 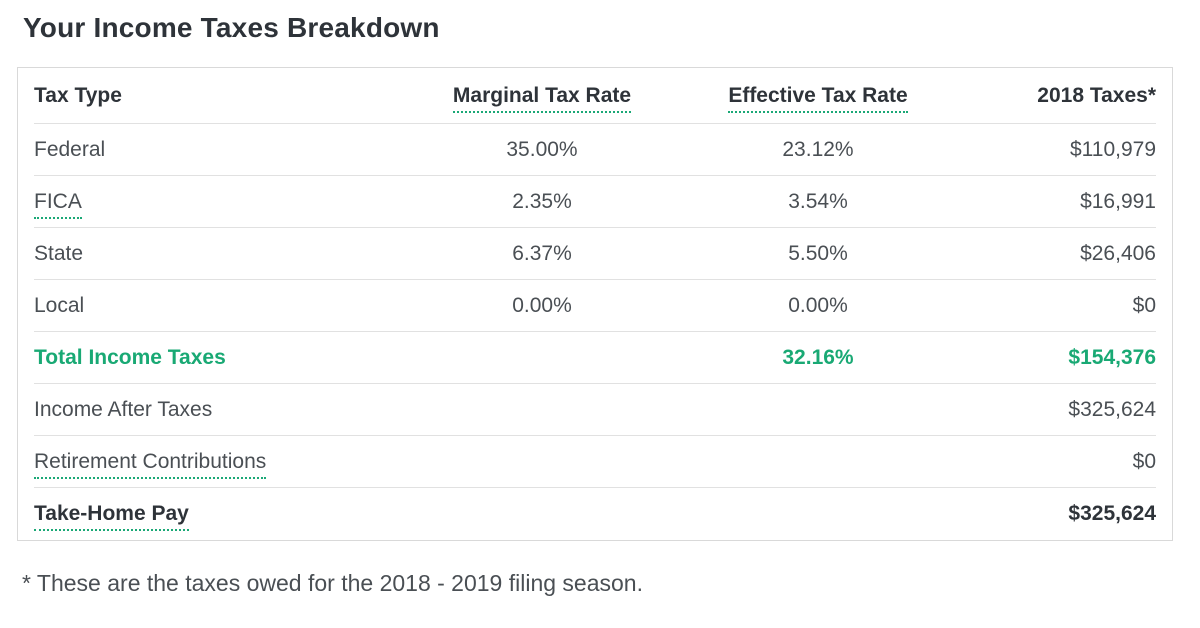 I want to click on marginal-tax-rate-tooltip-term: Marginal Tax Rate, so click(x=542, y=98).